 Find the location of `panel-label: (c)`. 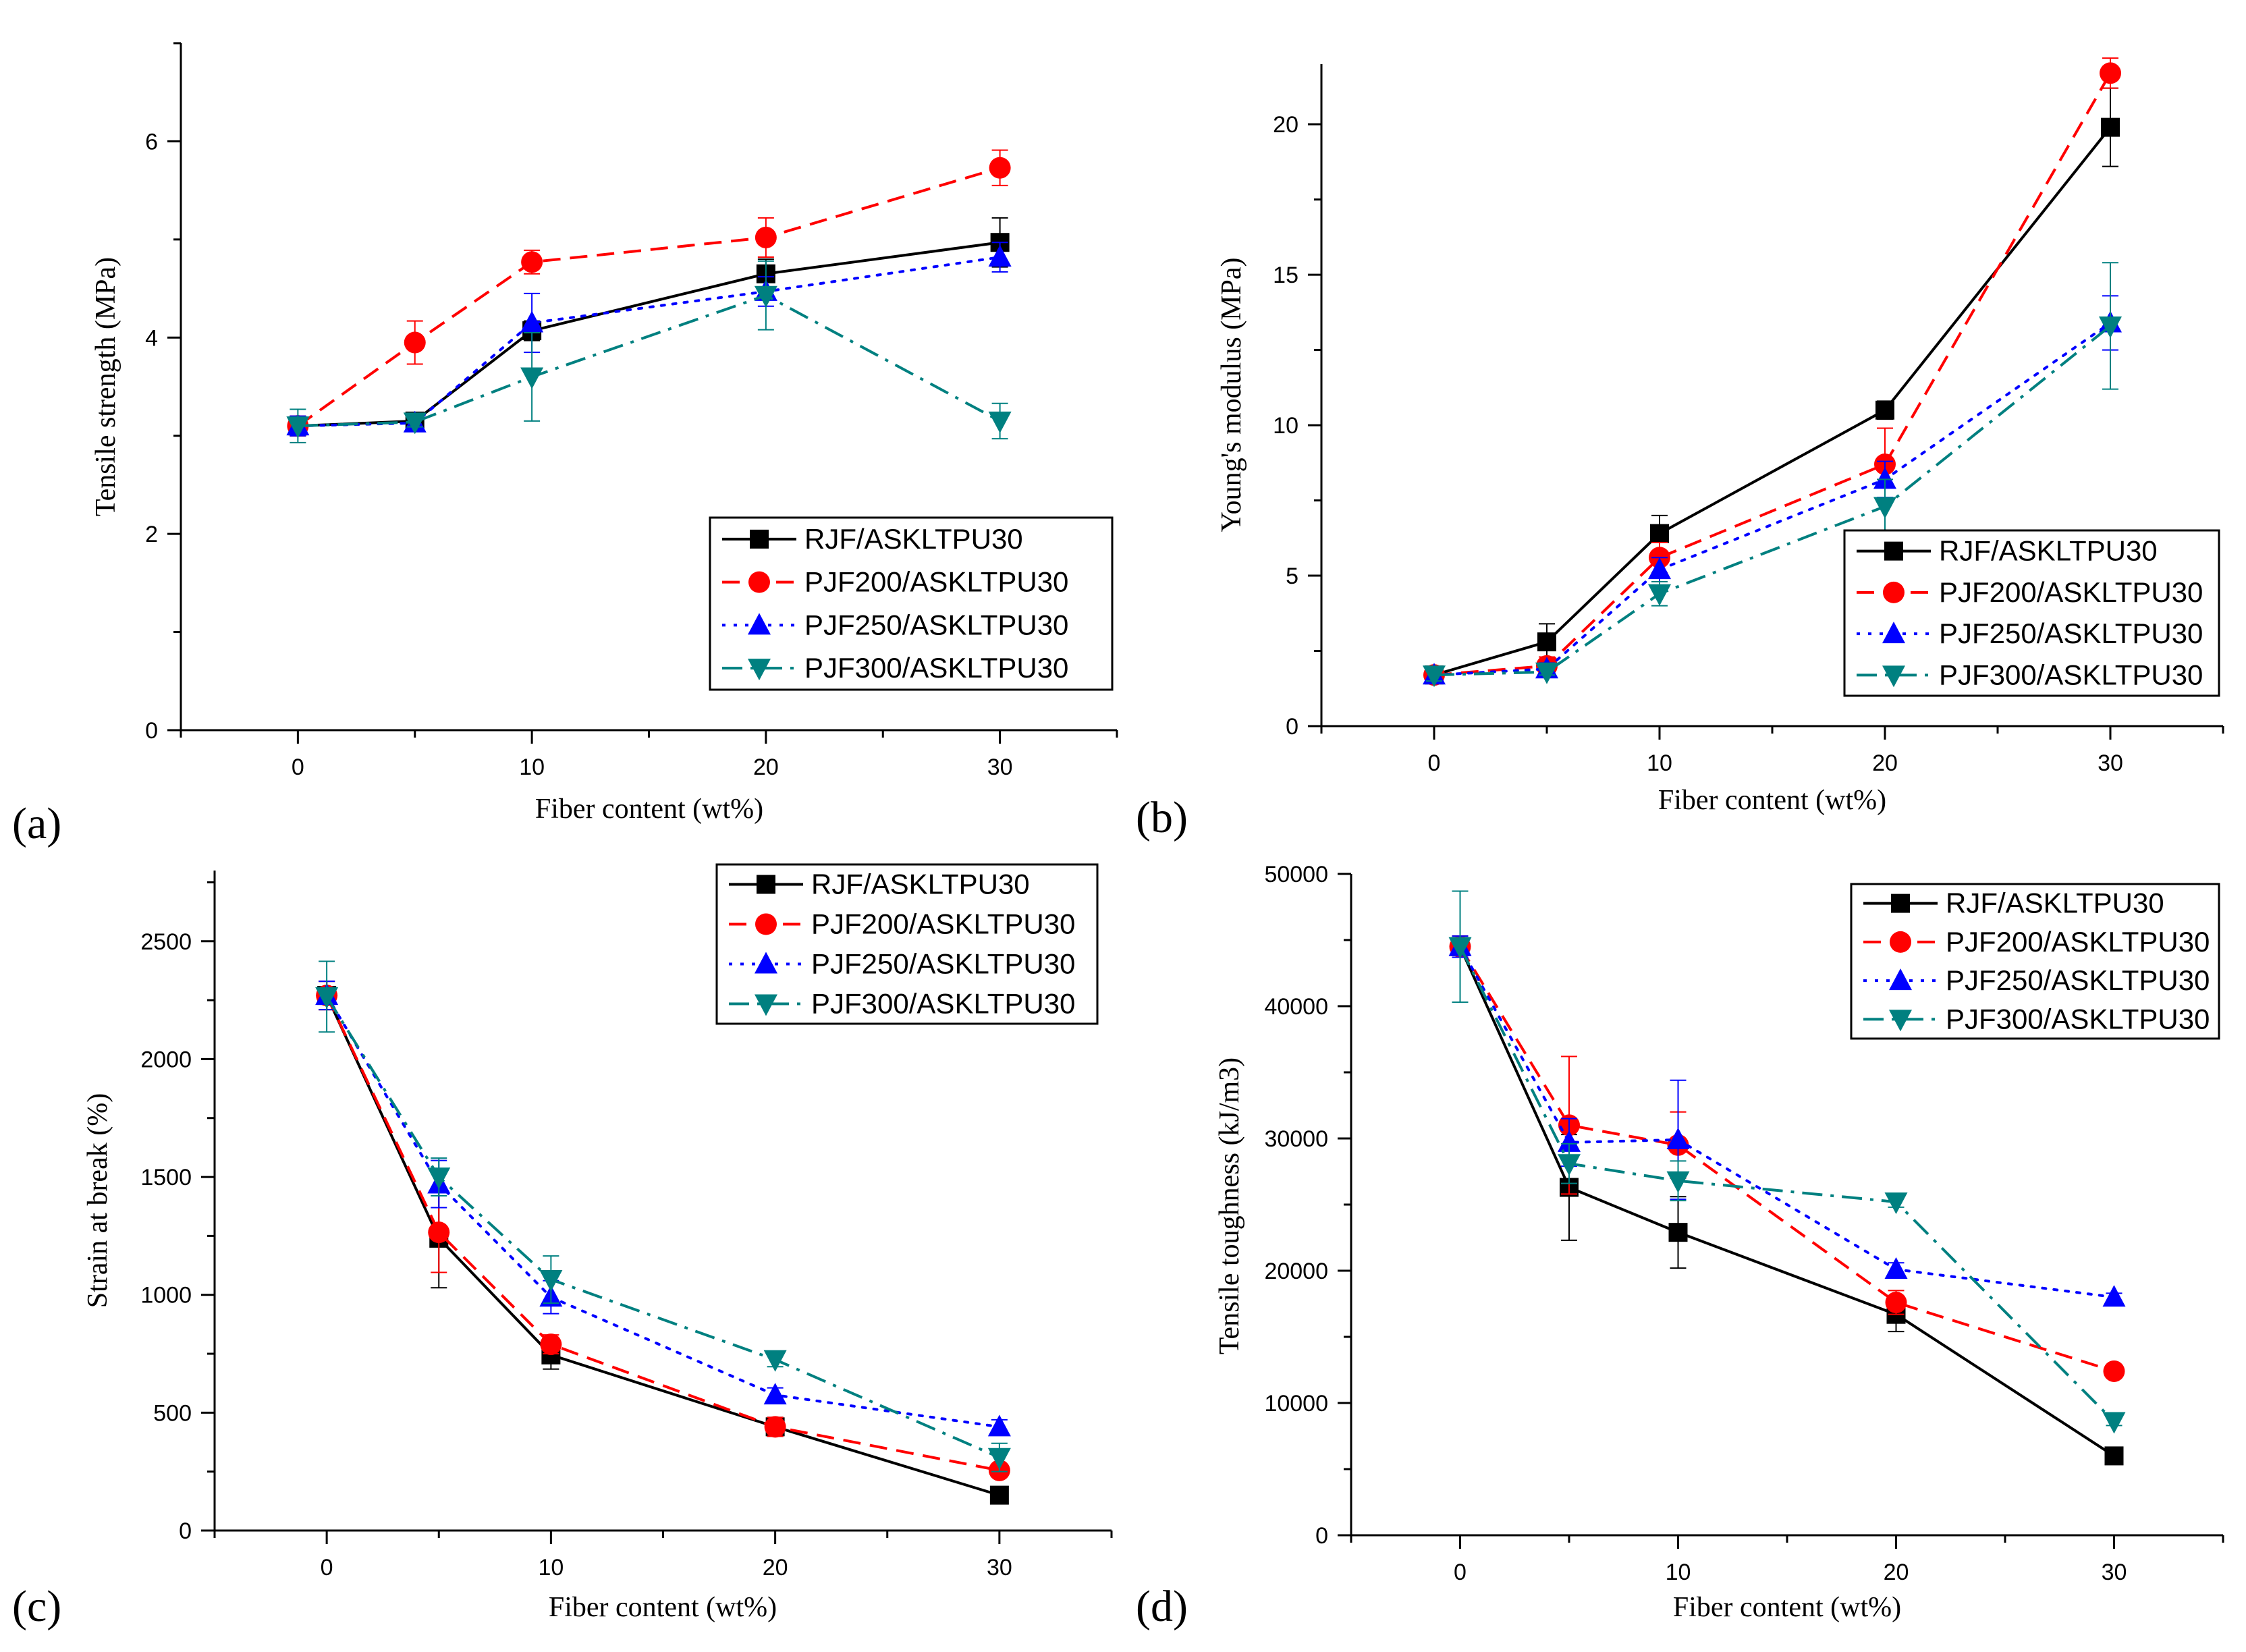

panel-label: (c) is located at coordinates (36, 1606).